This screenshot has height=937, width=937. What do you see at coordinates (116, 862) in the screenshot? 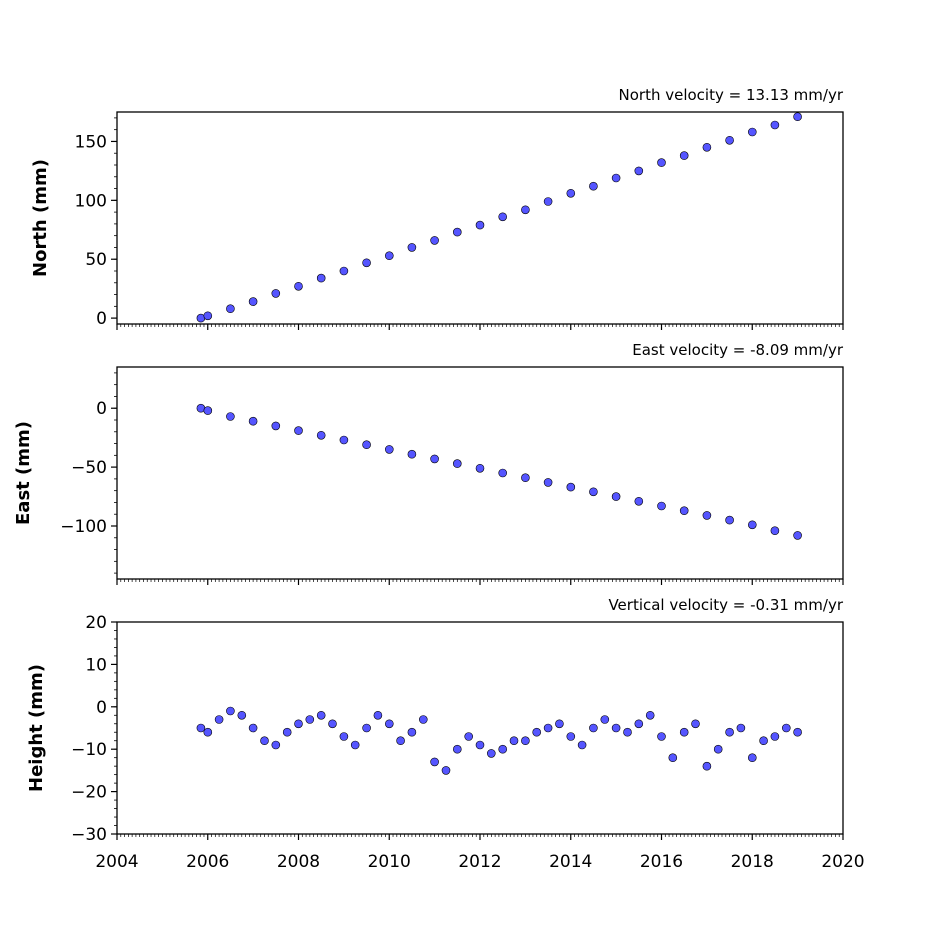
I see `height-x-tick-label: 2004` at bounding box center [116, 862].